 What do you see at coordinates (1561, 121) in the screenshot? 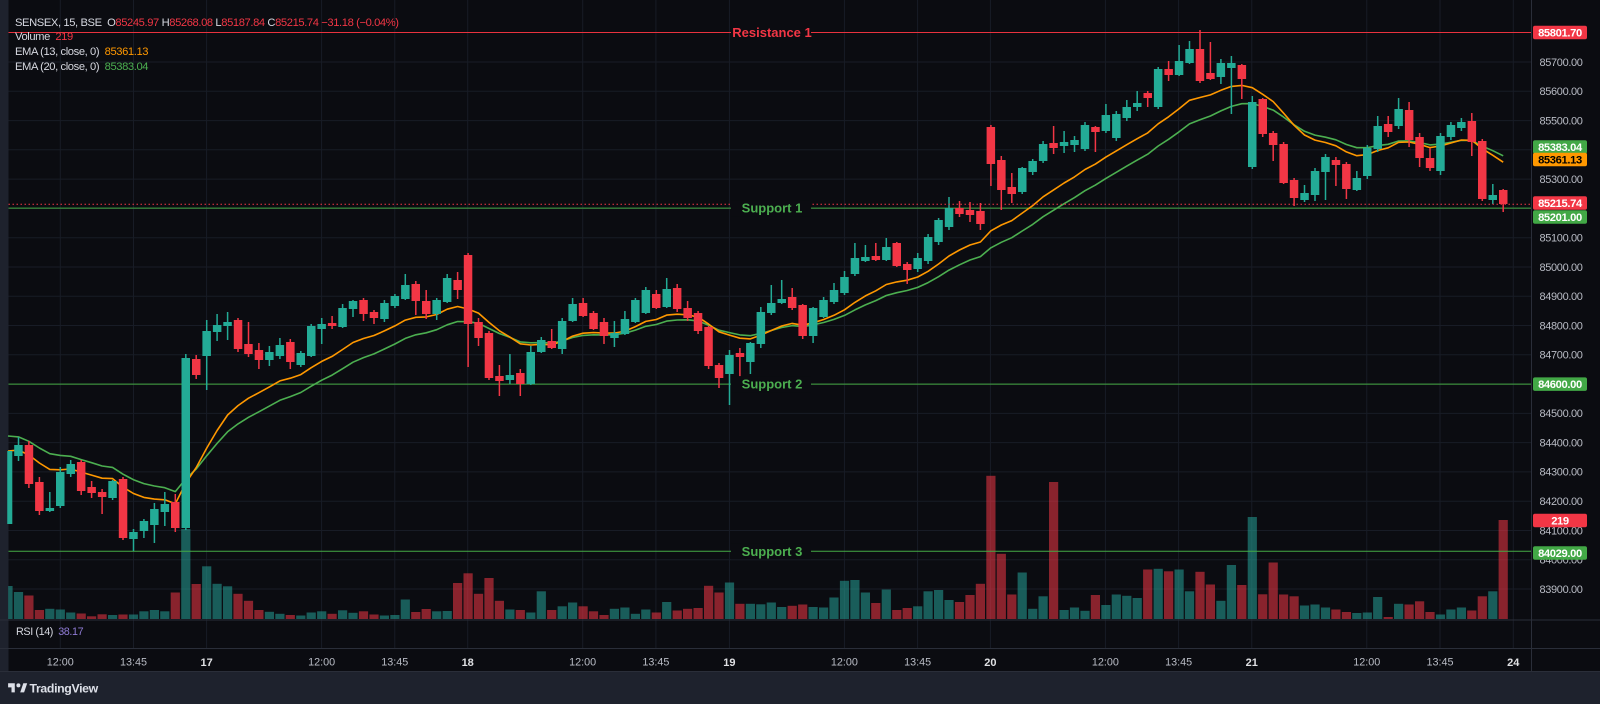
I see `svg-text: 85500.00` at bounding box center [1561, 121].